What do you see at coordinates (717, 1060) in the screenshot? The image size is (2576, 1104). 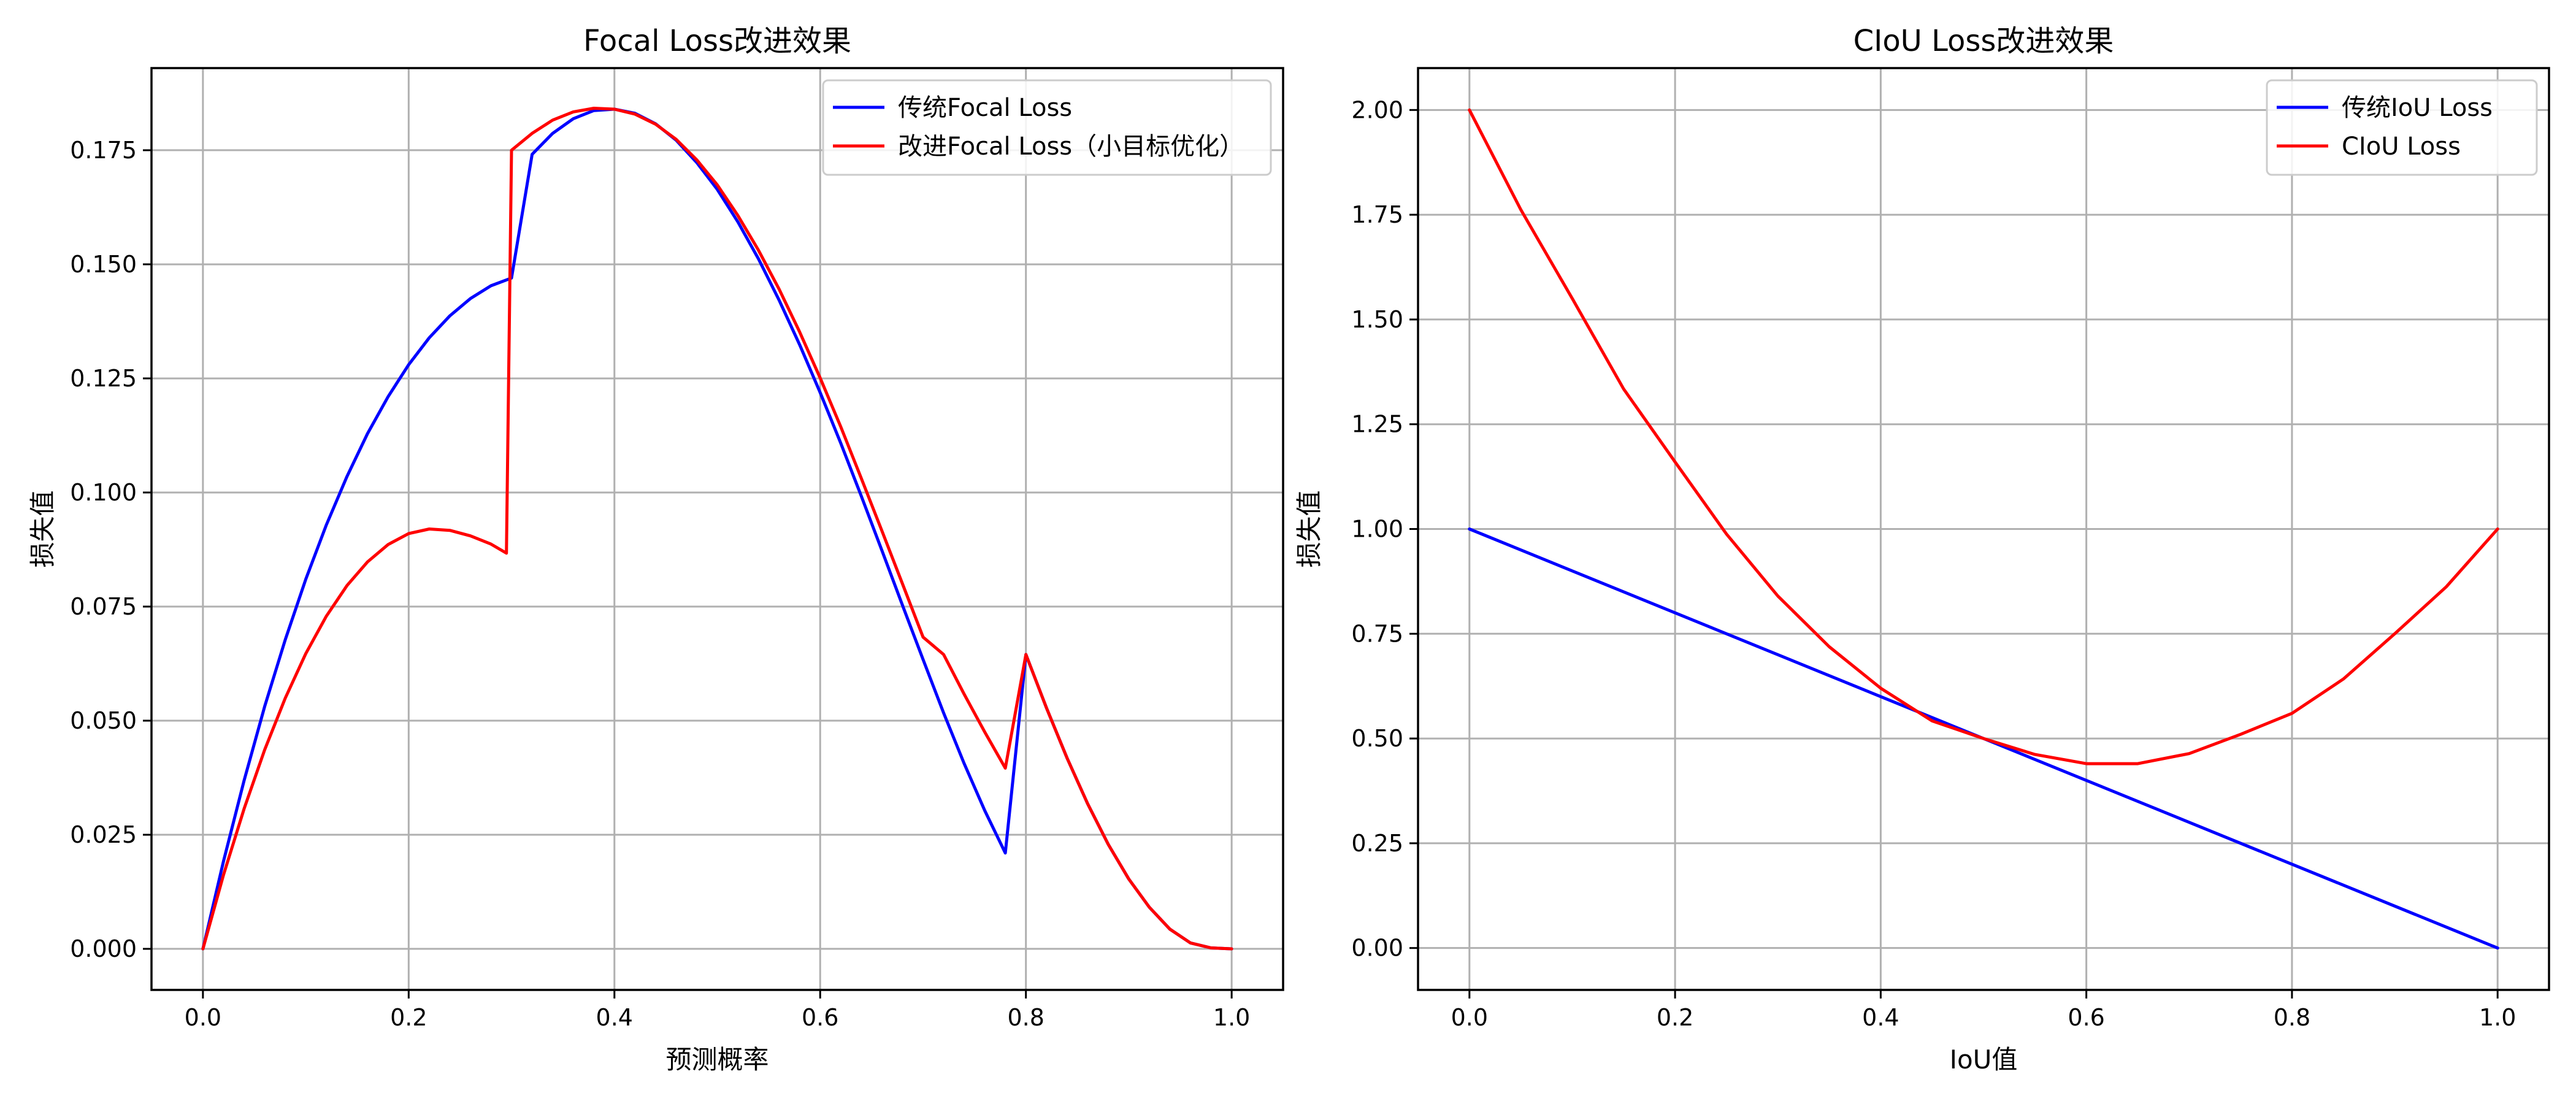 I see `x-axis-label: 预测概率` at bounding box center [717, 1060].